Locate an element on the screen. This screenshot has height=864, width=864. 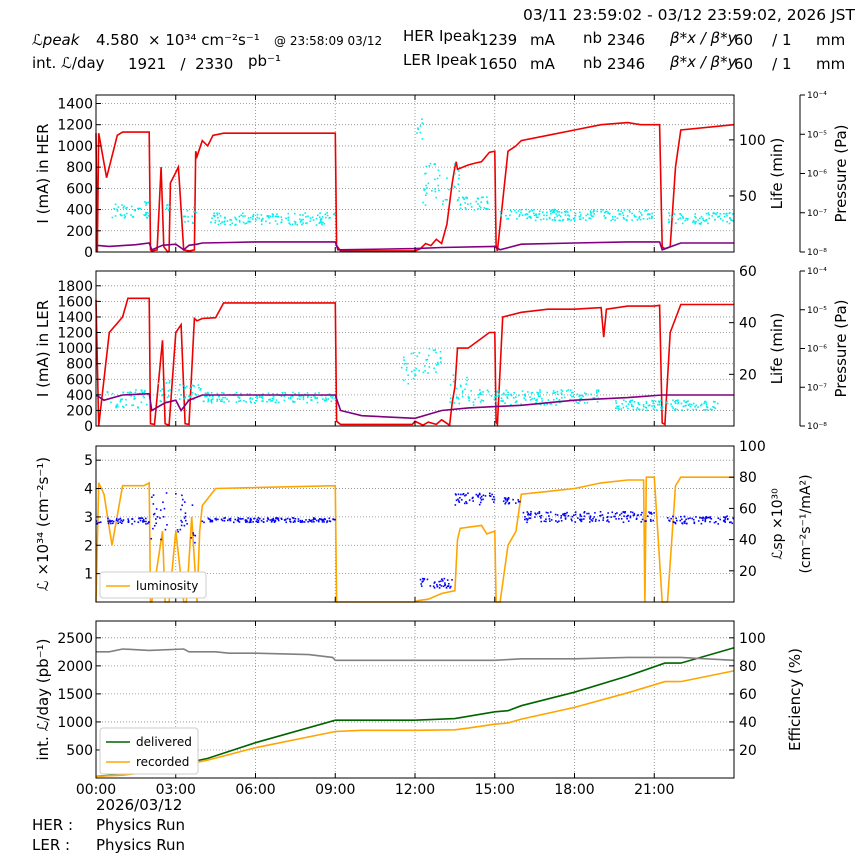
y2tick-label: 20 is located at coordinates (748, 751).